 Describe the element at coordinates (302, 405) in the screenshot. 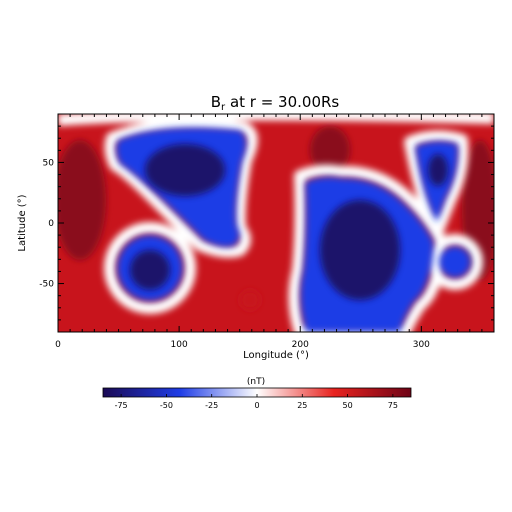

I see `colorbar-tick-label: 25` at that location.